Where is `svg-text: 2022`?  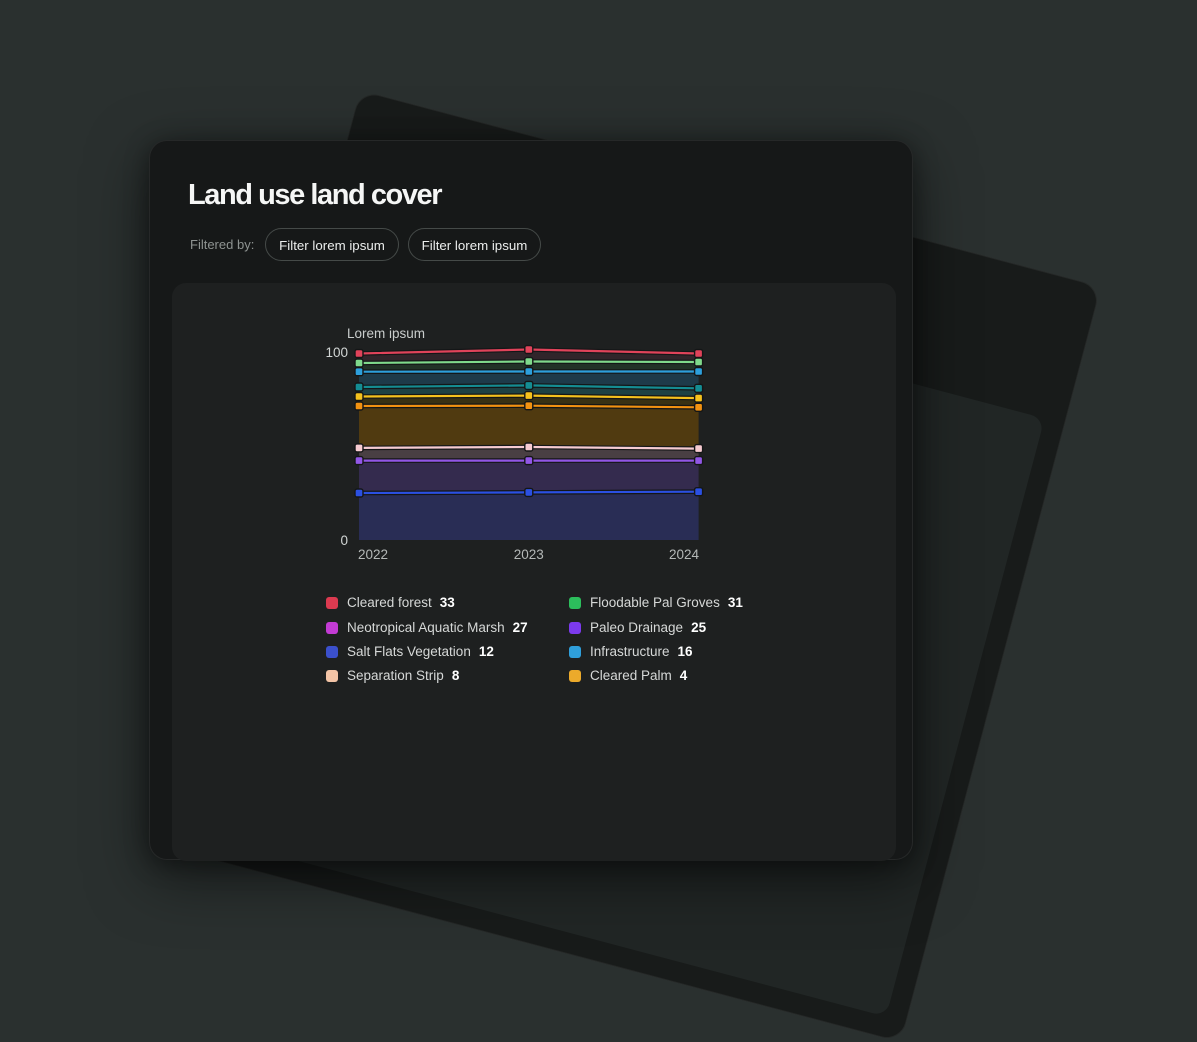
svg-text: 2022 is located at coordinates (373, 554).